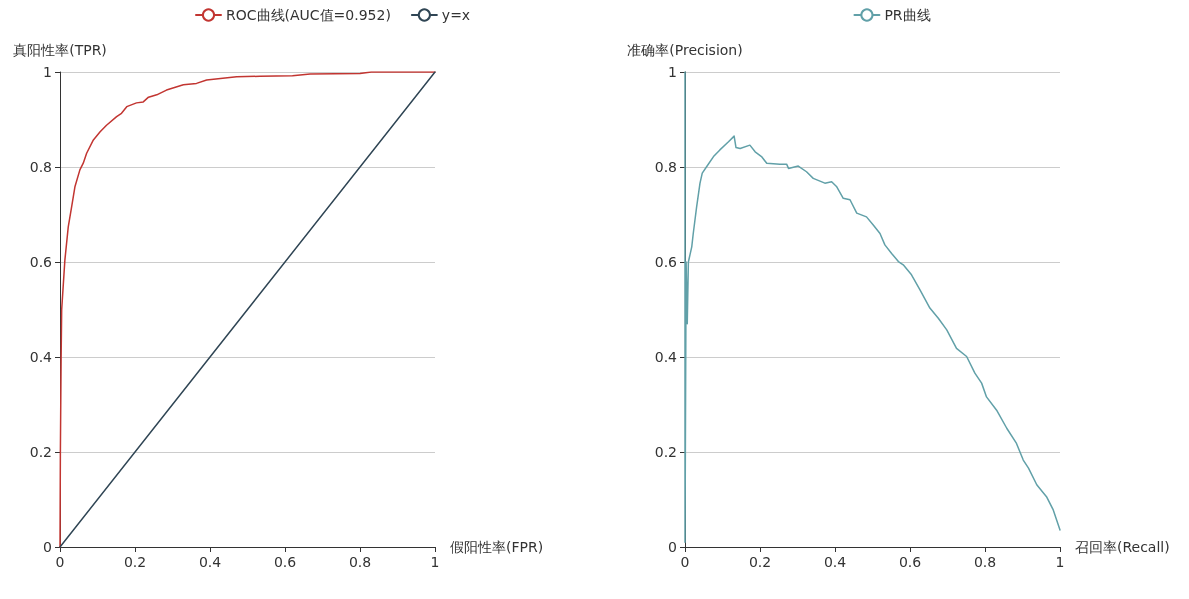  I want to click on legend-label: PR曲线, so click(907, 15).